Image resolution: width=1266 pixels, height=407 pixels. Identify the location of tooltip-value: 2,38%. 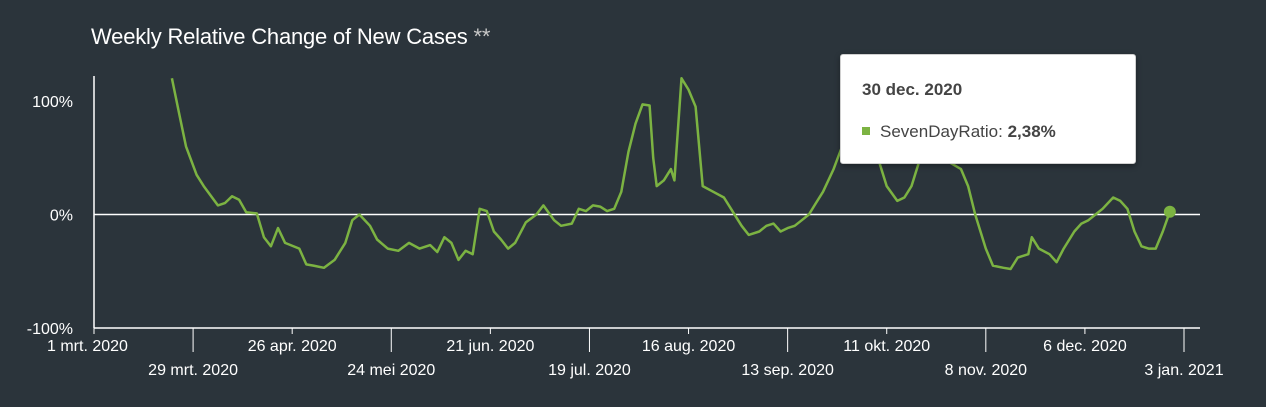
(1031, 131).